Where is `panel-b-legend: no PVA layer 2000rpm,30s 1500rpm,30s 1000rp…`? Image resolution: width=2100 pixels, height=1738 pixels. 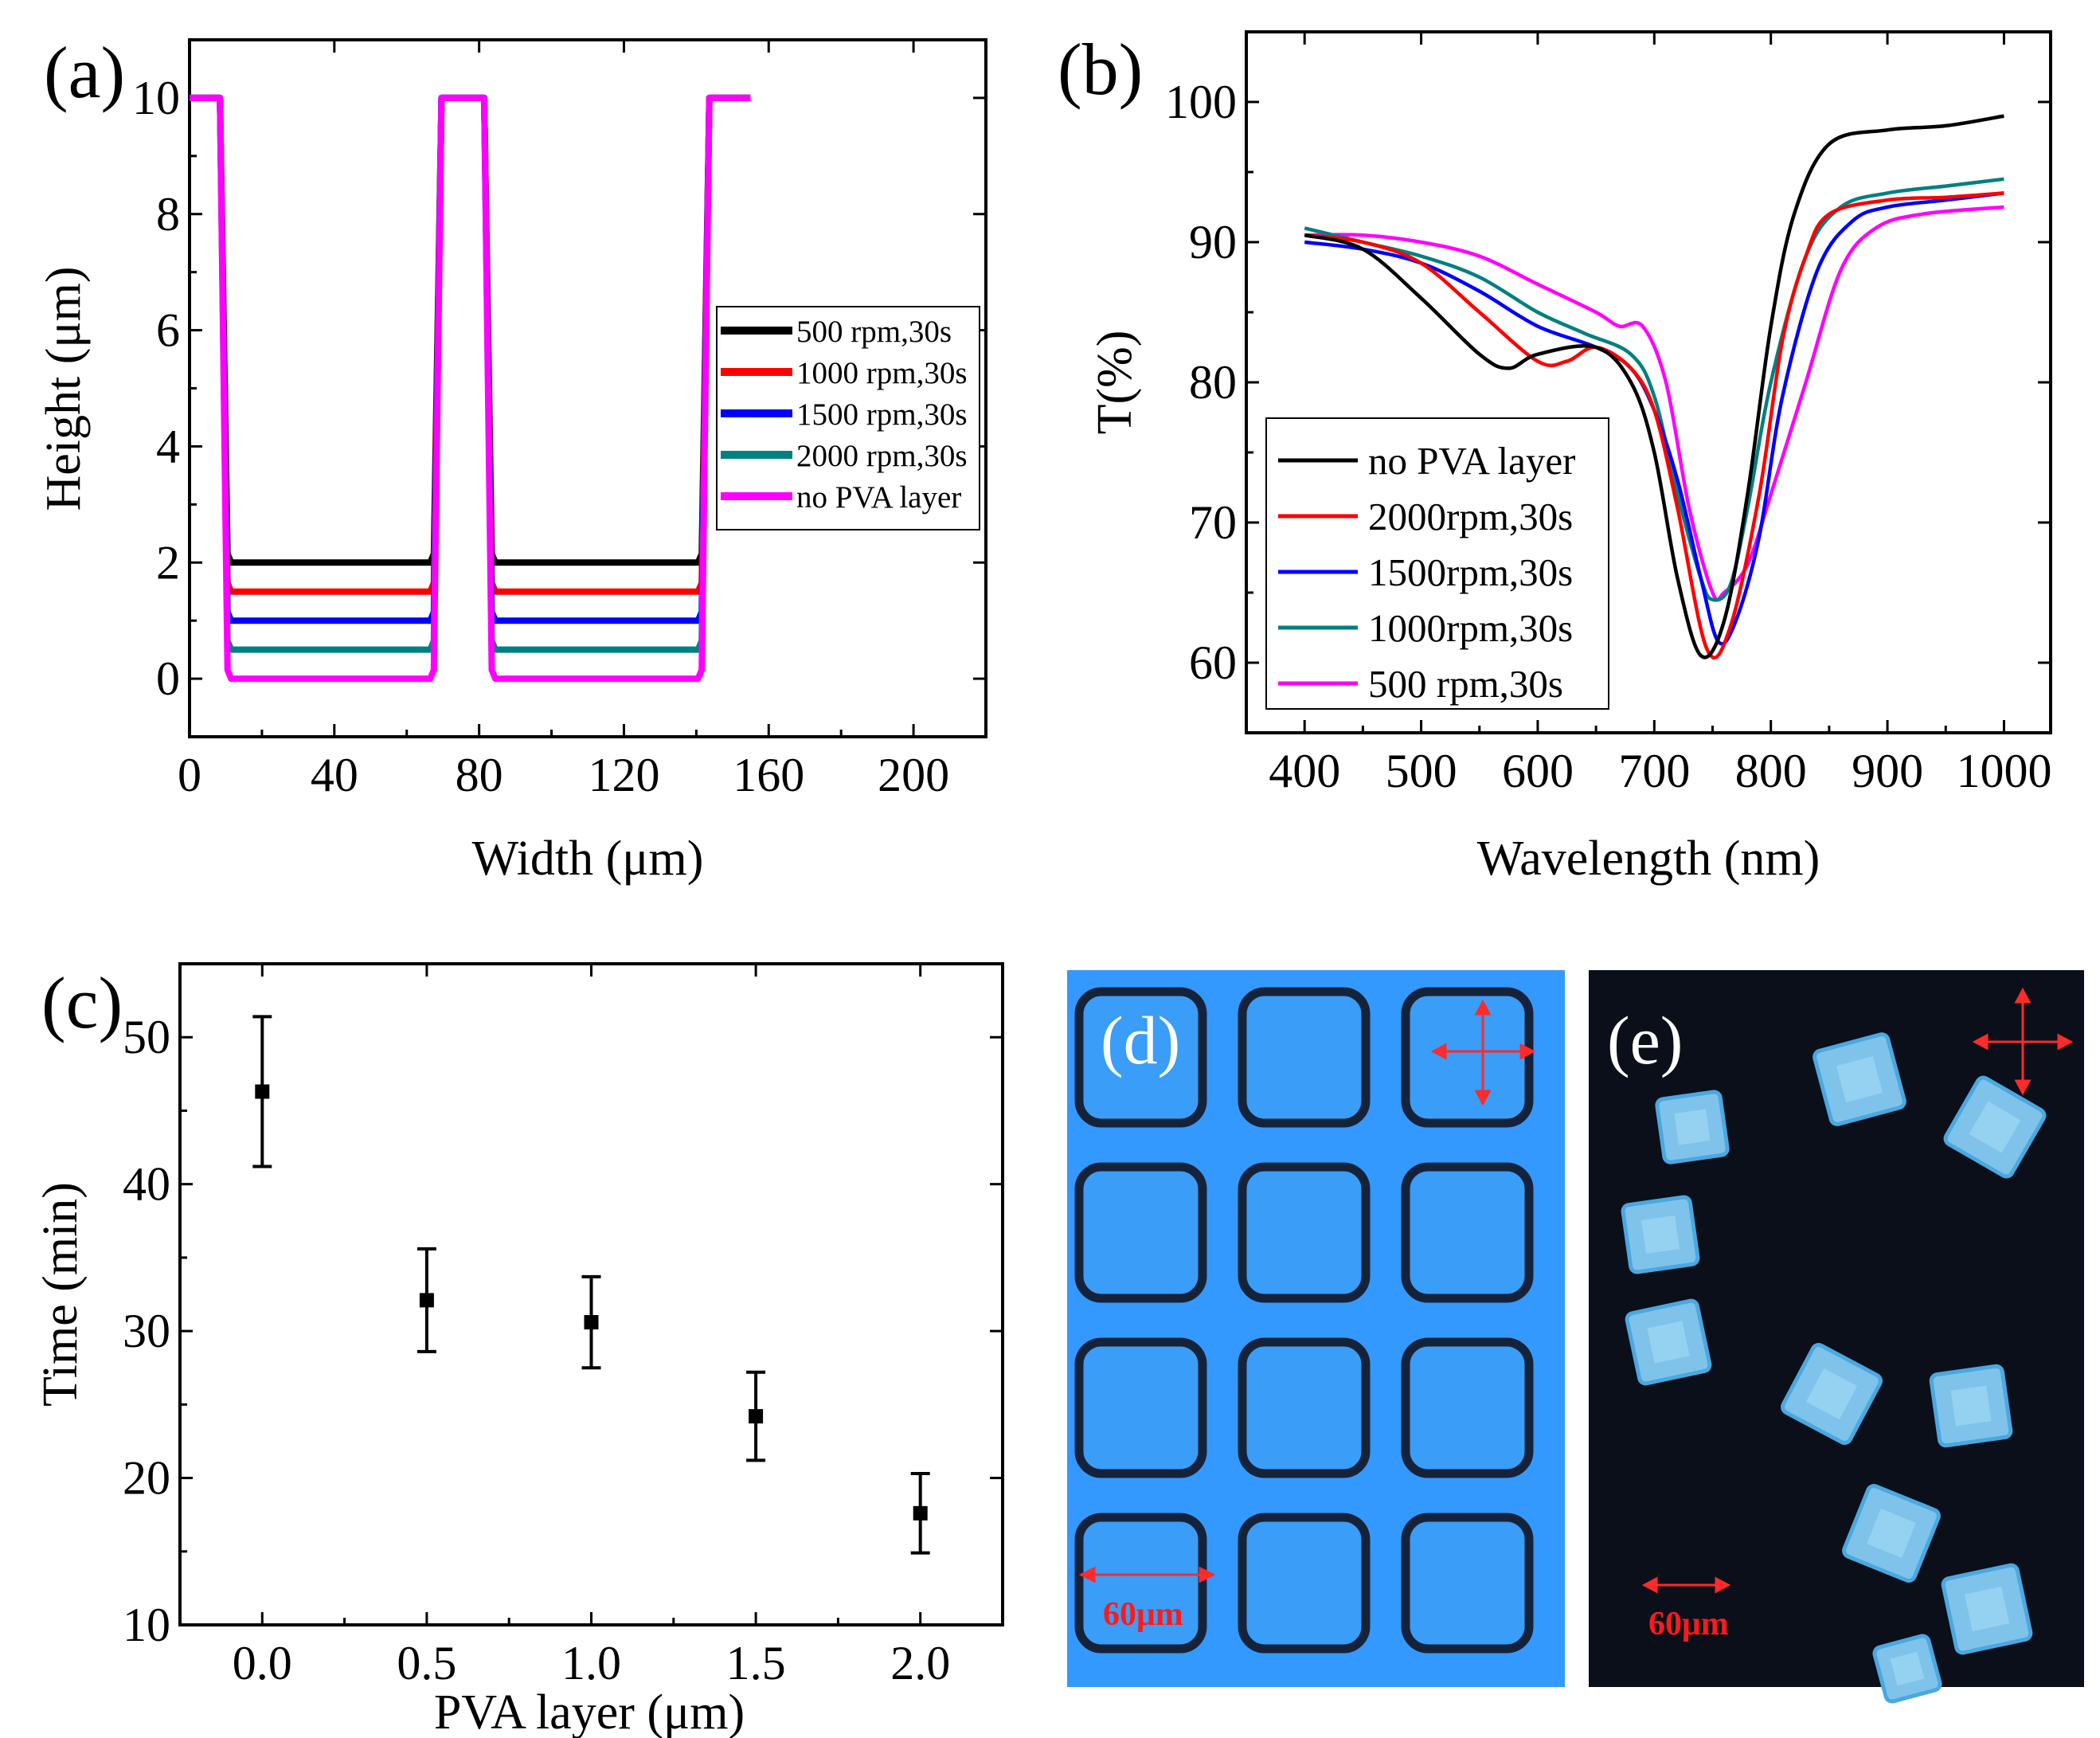 panel-b-legend: no PVA layer 2000rpm,30s 1500rpm,30s 1000rp… is located at coordinates (1437, 563).